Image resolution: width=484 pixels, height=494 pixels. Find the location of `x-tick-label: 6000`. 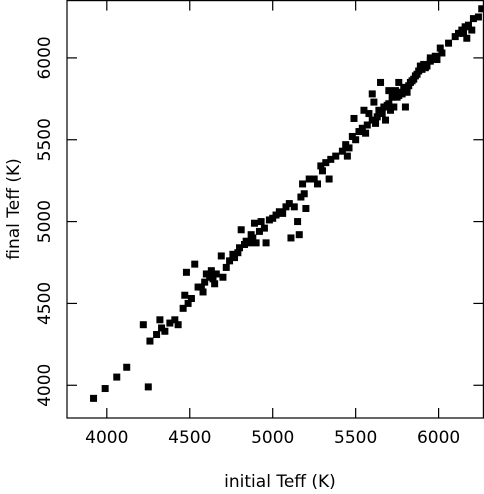

x-tick-label: 6000 is located at coordinates (438, 438).